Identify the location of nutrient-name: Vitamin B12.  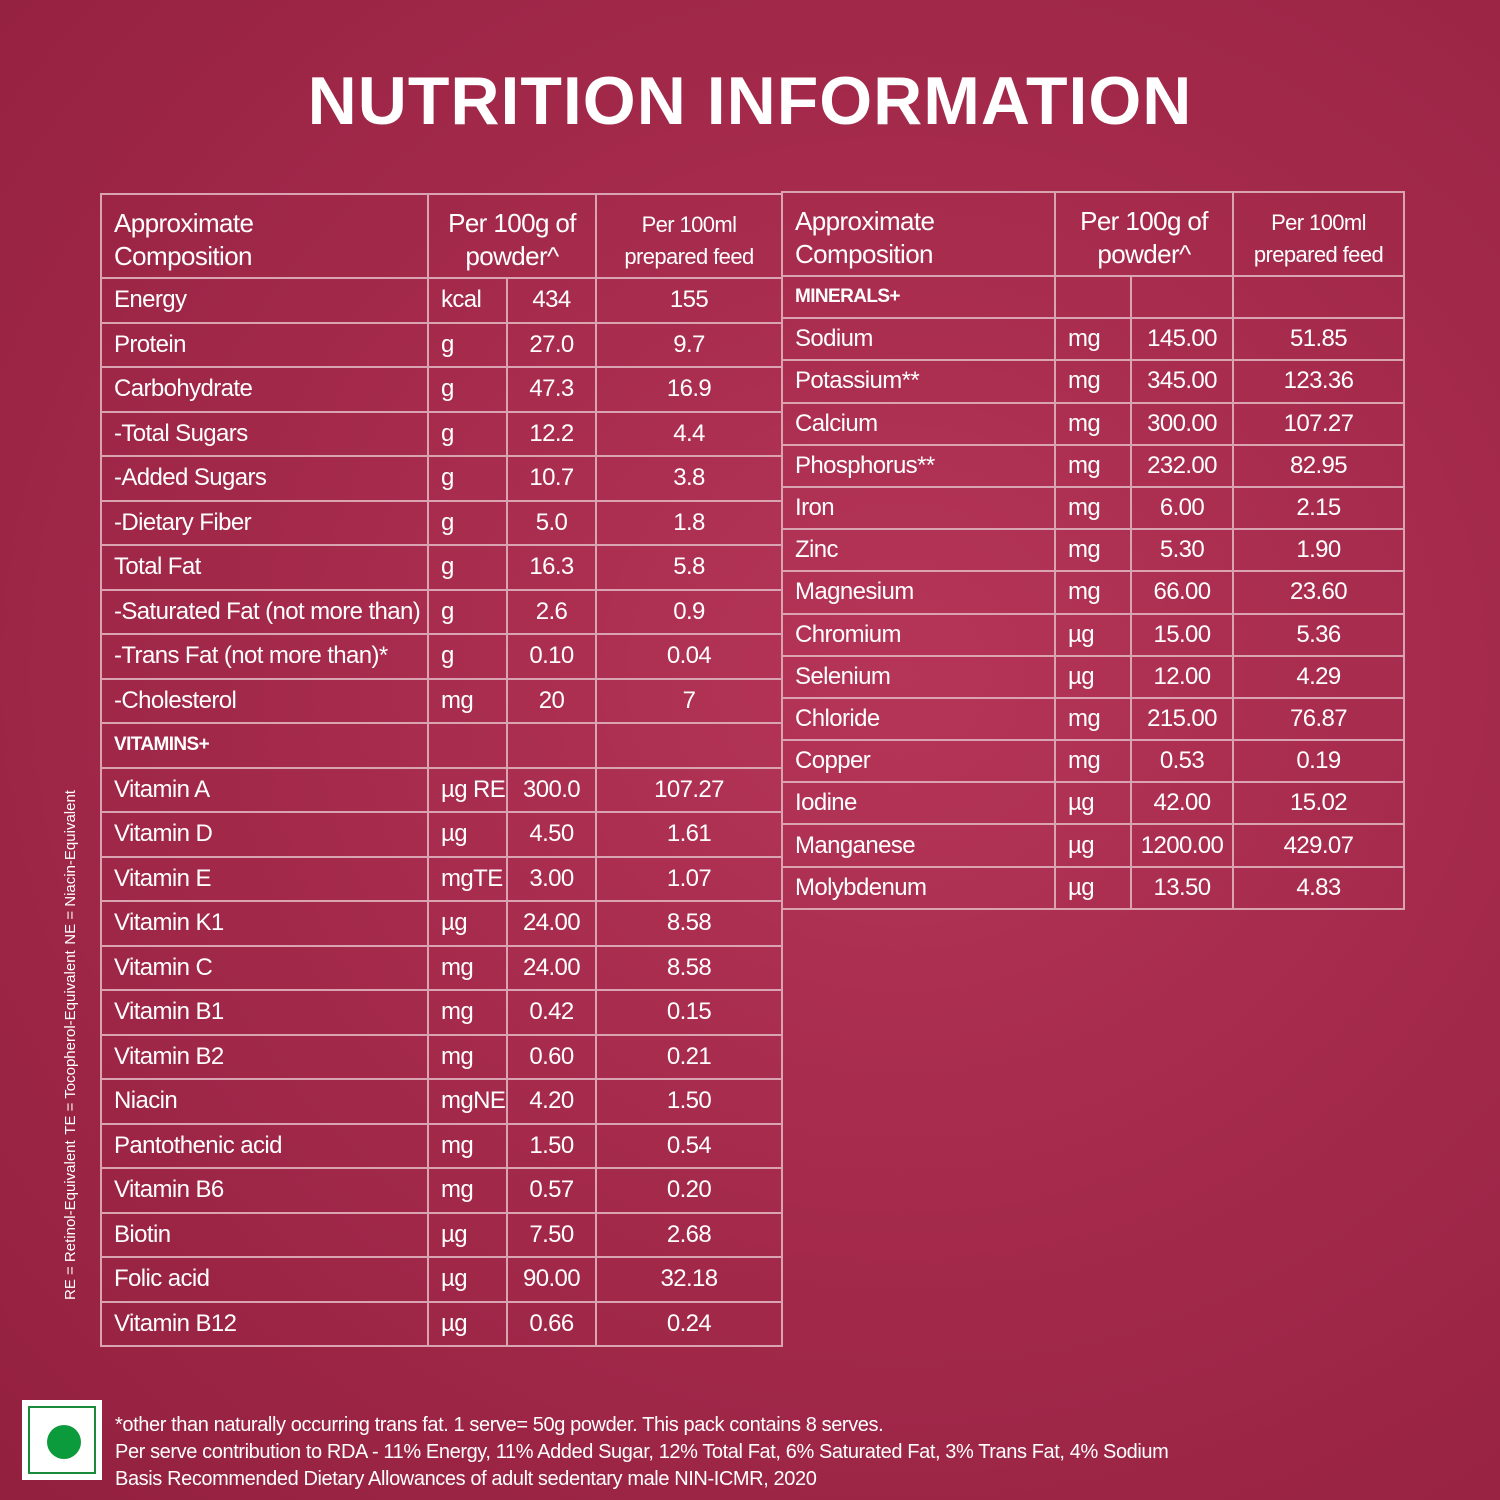
(264, 1323).